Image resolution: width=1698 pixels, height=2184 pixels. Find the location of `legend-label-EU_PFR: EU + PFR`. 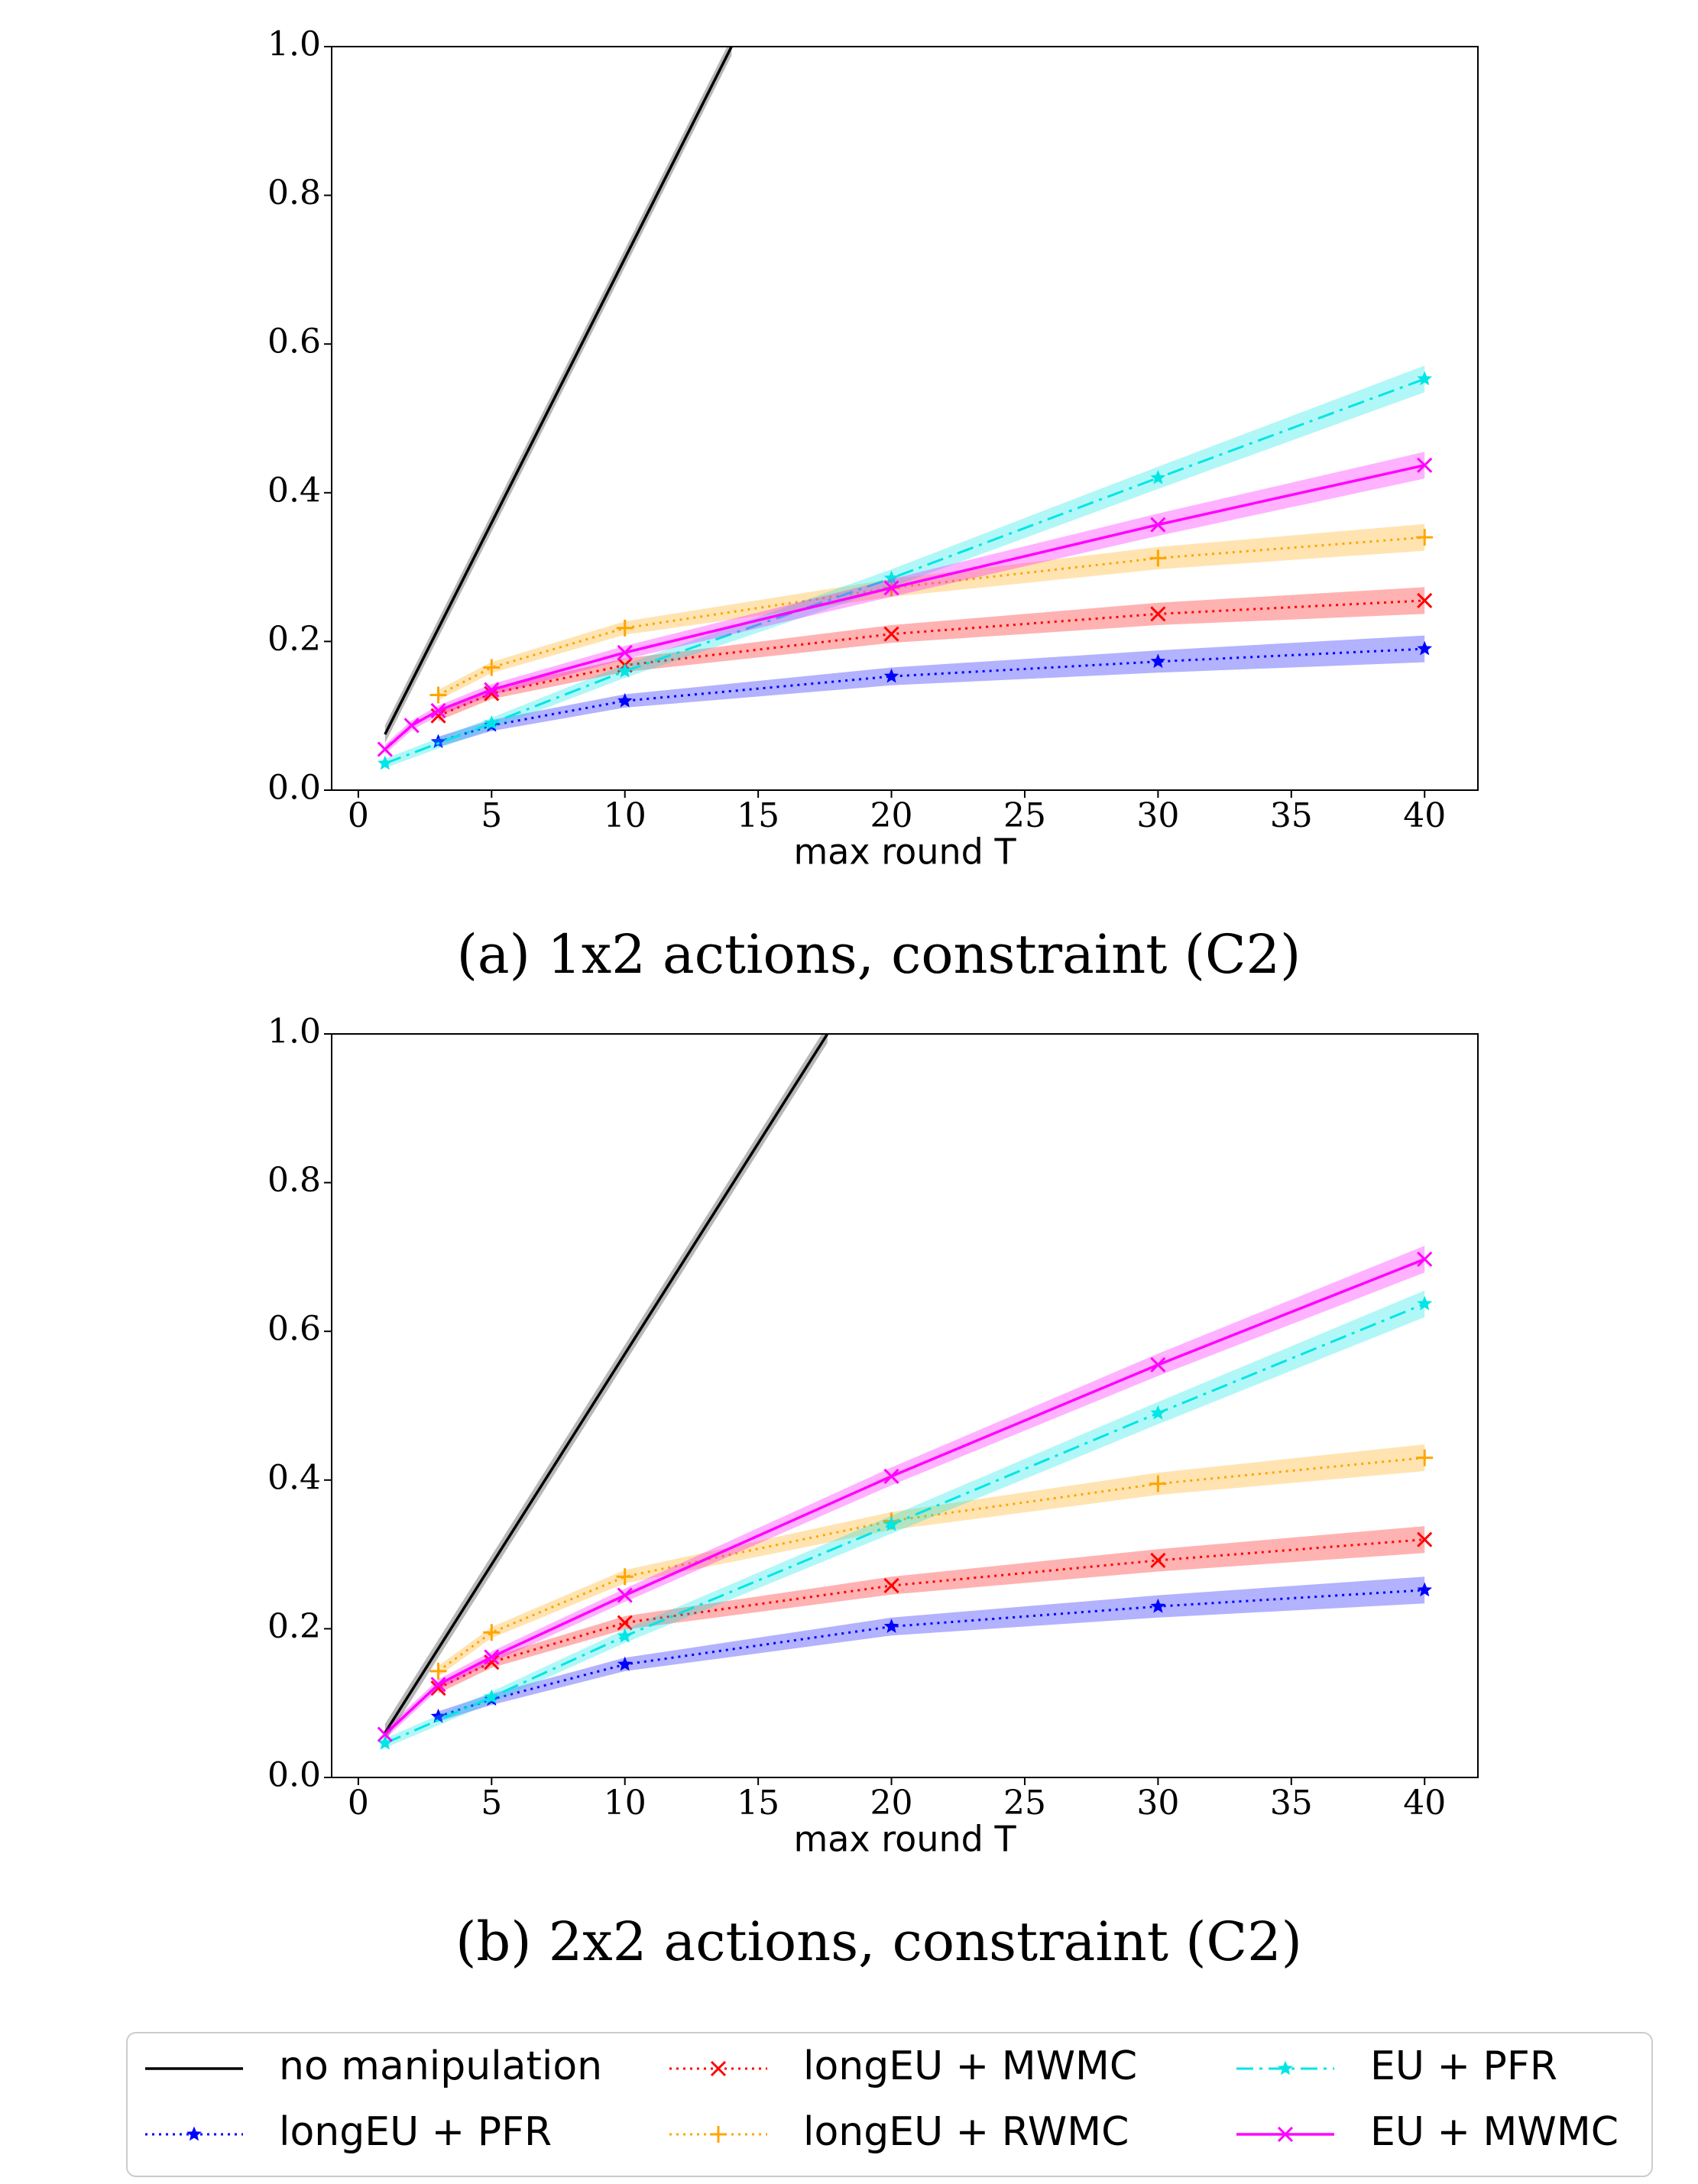

legend-label-EU_PFR: EU + PFR is located at coordinates (1463, 2066).